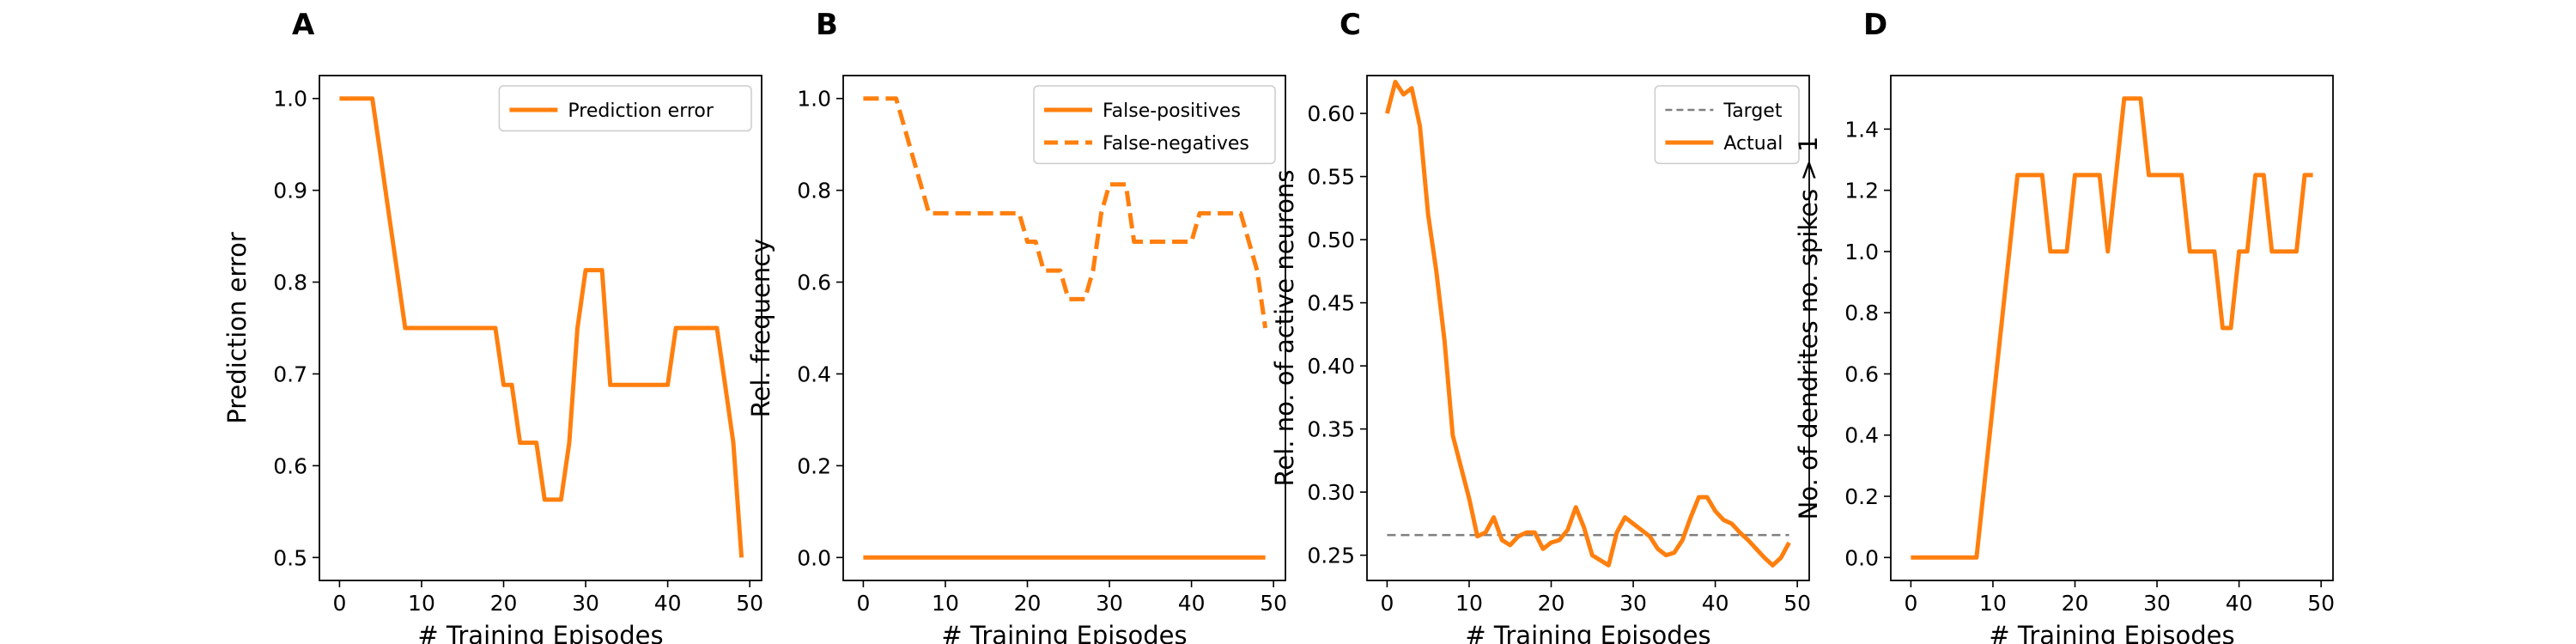 The width and height of the screenshot is (2576, 644). Describe the element at coordinates (1331, 430) in the screenshot. I see `y-tick-label: 0.35` at that location.